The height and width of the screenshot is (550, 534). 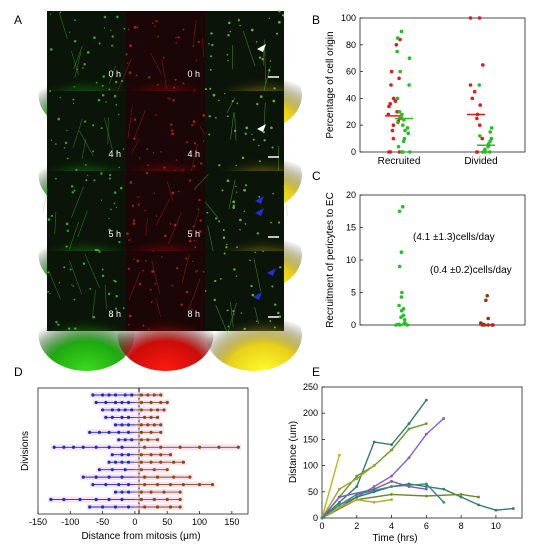 I want to click on vessel-glow, so click(x=253, y=335).